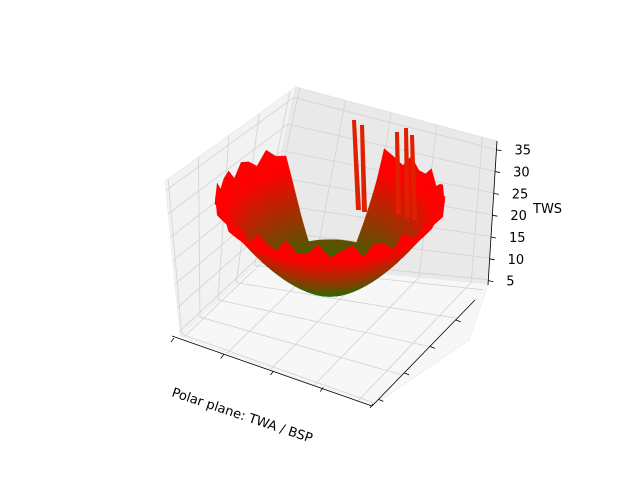  I want to click on surface-plot, so click(330, 208).